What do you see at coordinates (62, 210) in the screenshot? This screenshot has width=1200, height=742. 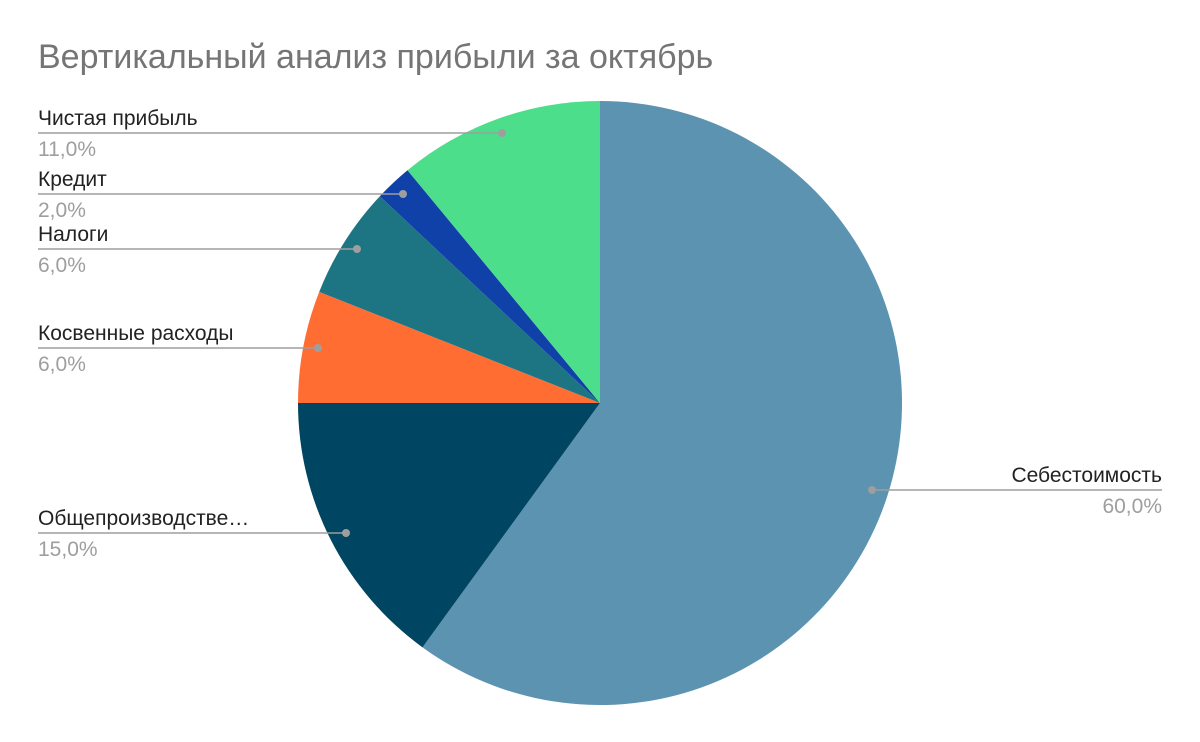 I see `slice-value-kredit: 2,0%` at bounding box center [62, 210].